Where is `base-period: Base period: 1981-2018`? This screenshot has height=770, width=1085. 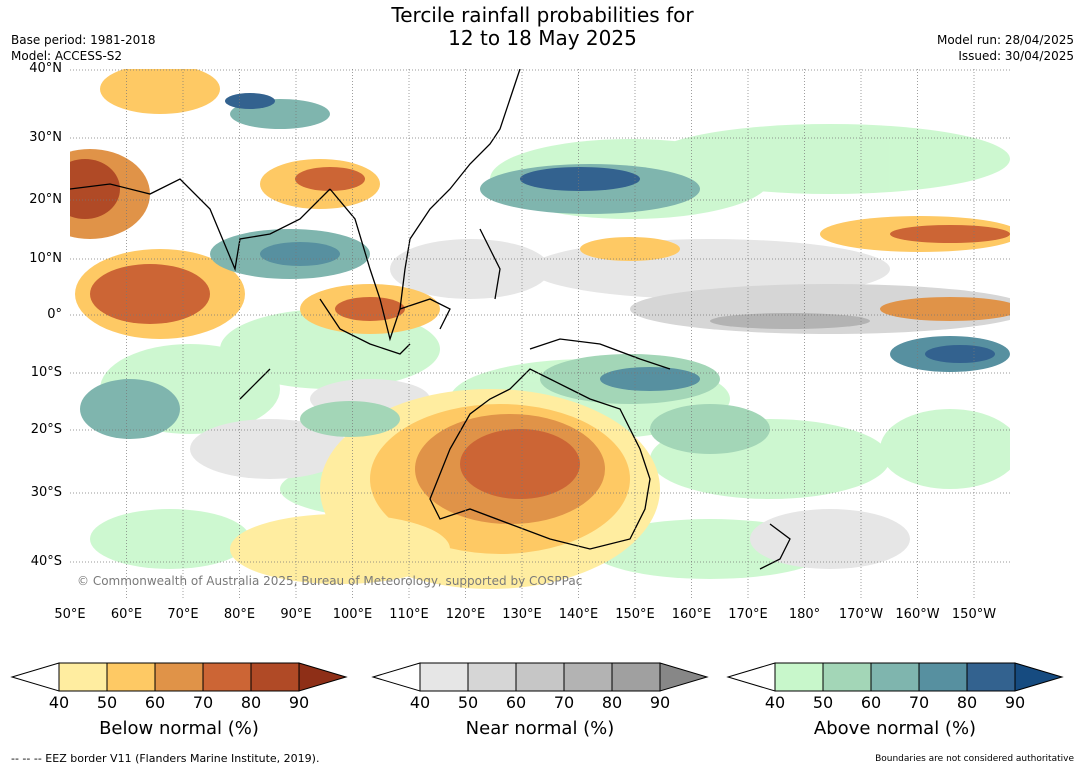 base-period: Base period: 1981-2018 is located at coordinates (83, 40).